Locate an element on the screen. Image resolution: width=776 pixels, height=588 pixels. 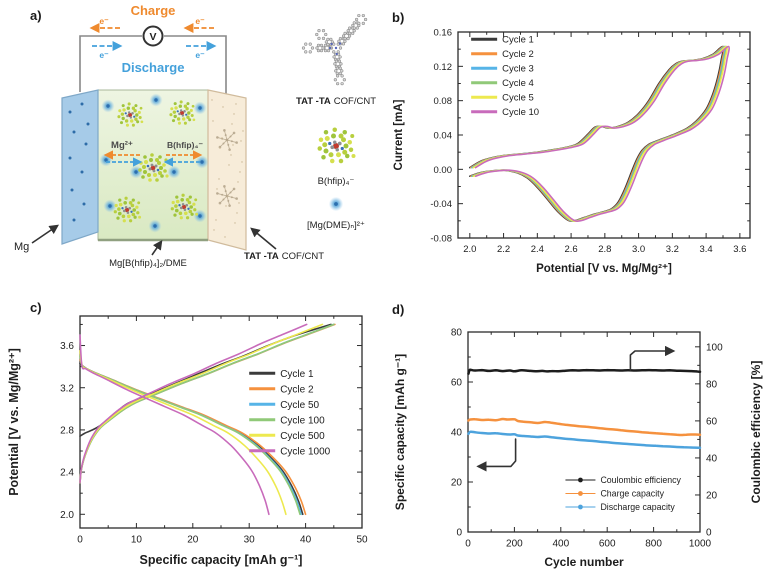
voltmeter-icon is located at coordinates (153, 36).